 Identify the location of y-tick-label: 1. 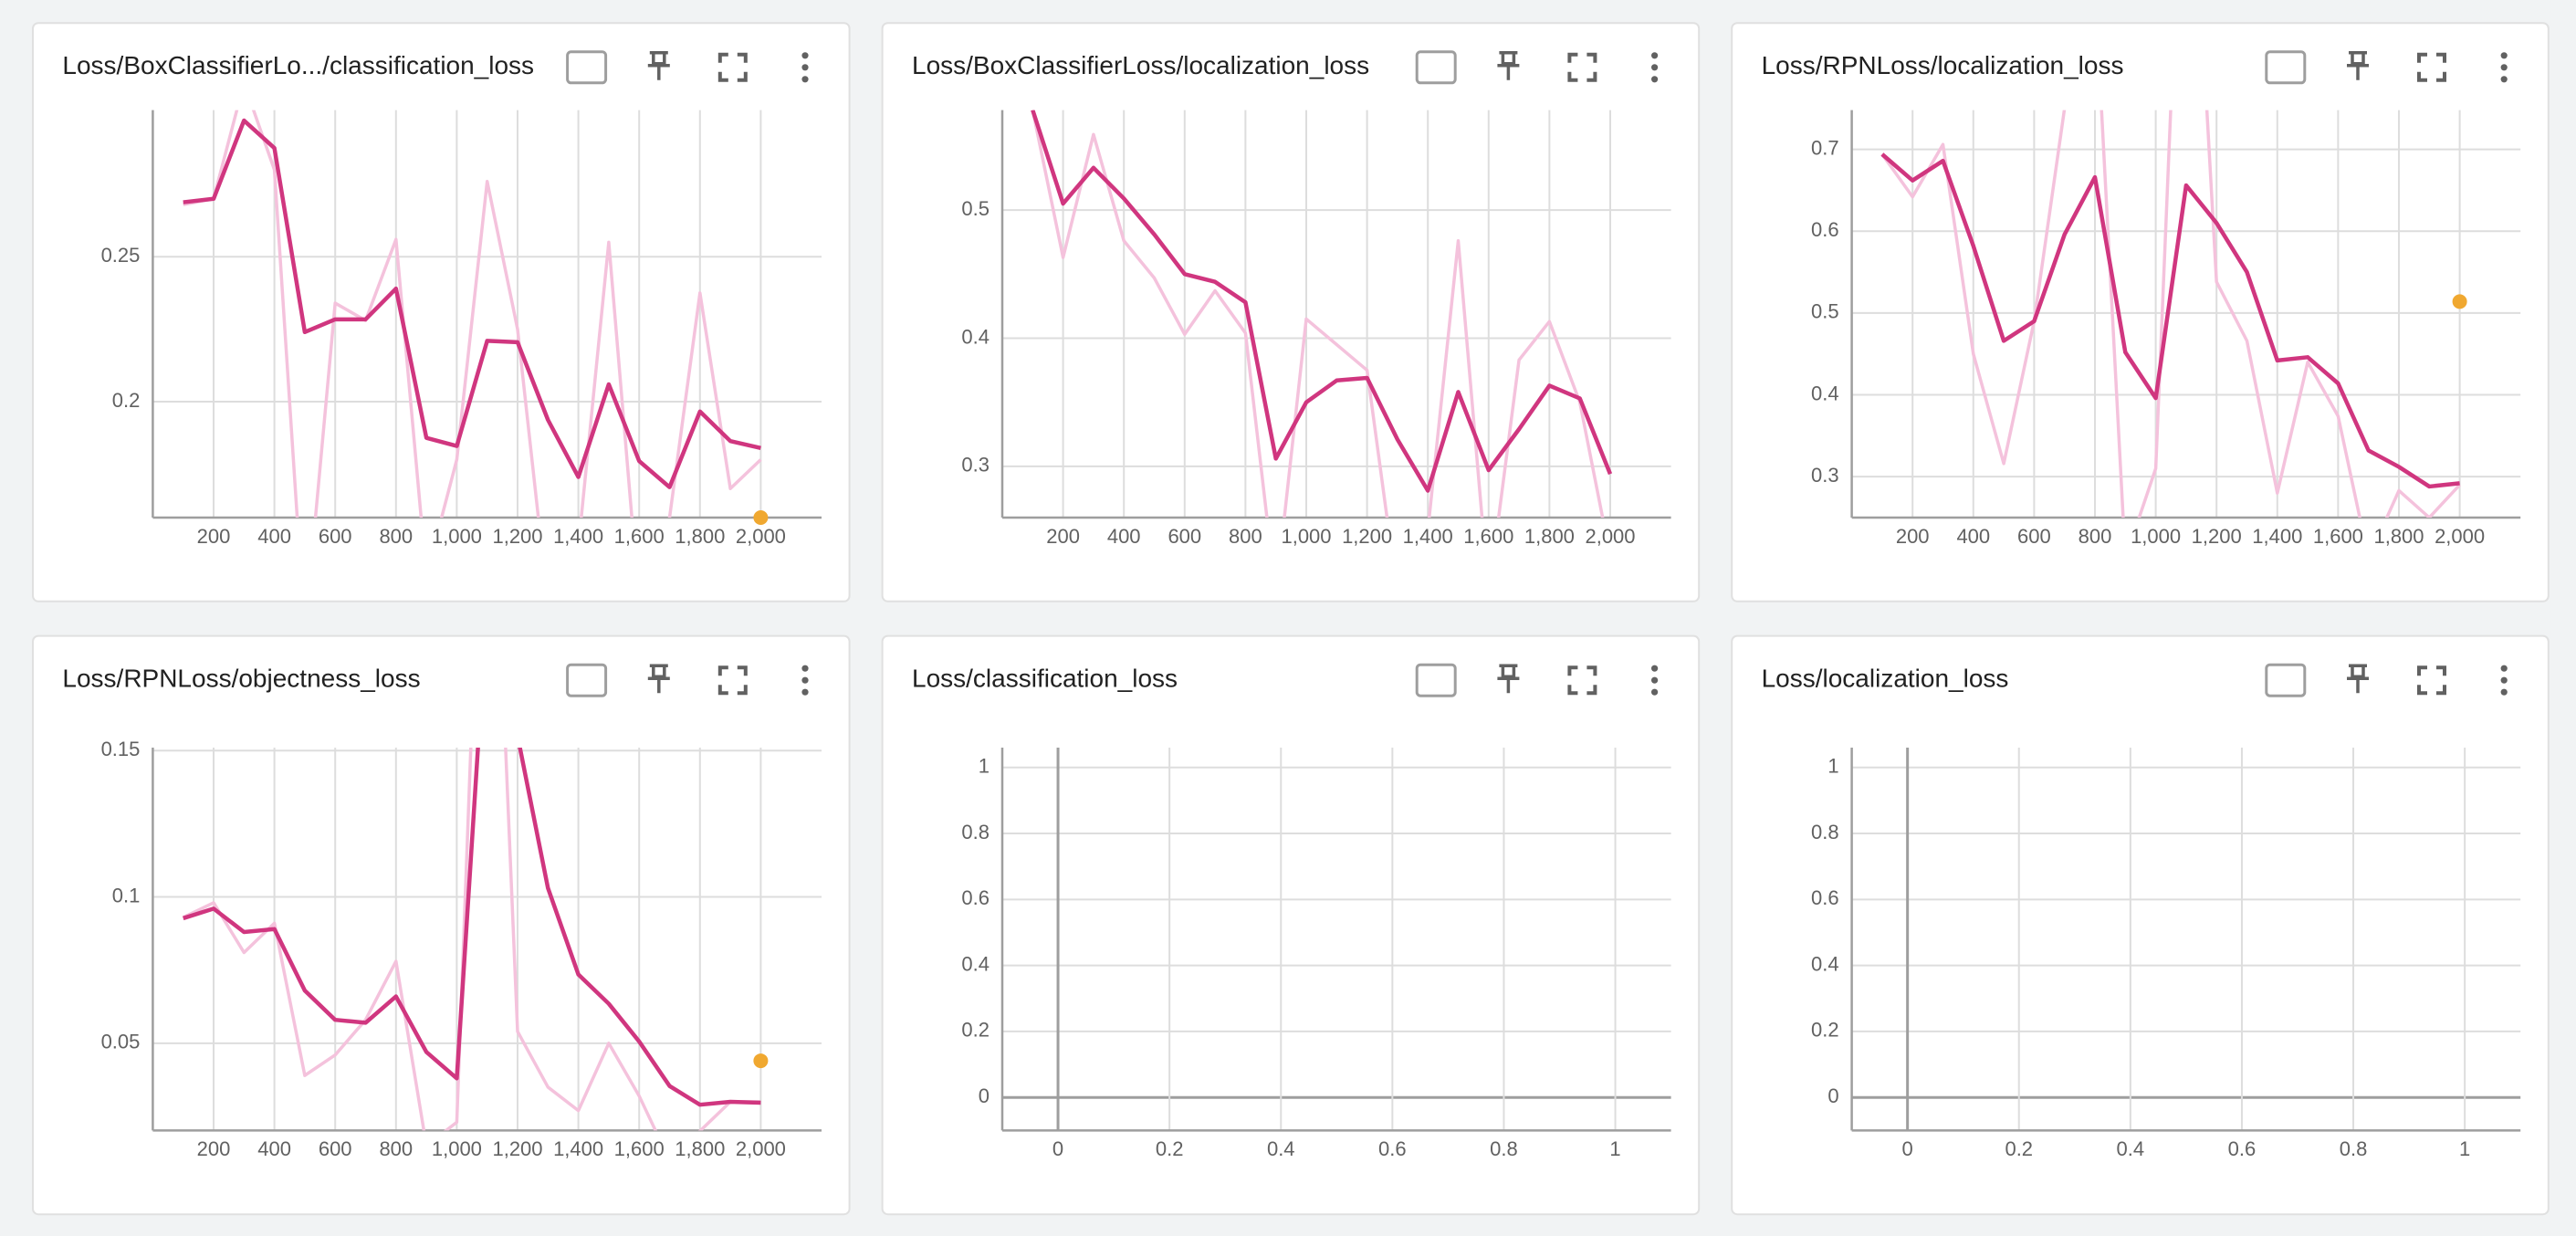
(985, 766).